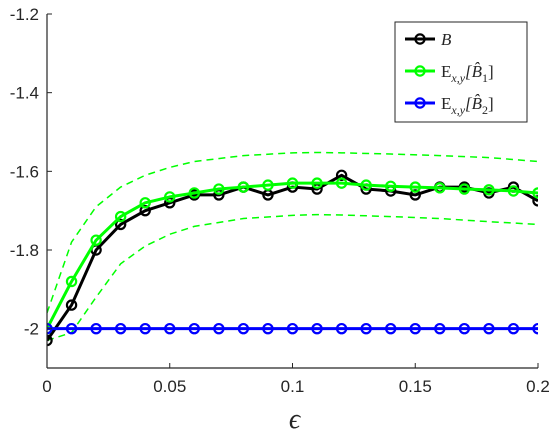  I want to click on x-tick-label-2: 0.1, so click(293, 386).